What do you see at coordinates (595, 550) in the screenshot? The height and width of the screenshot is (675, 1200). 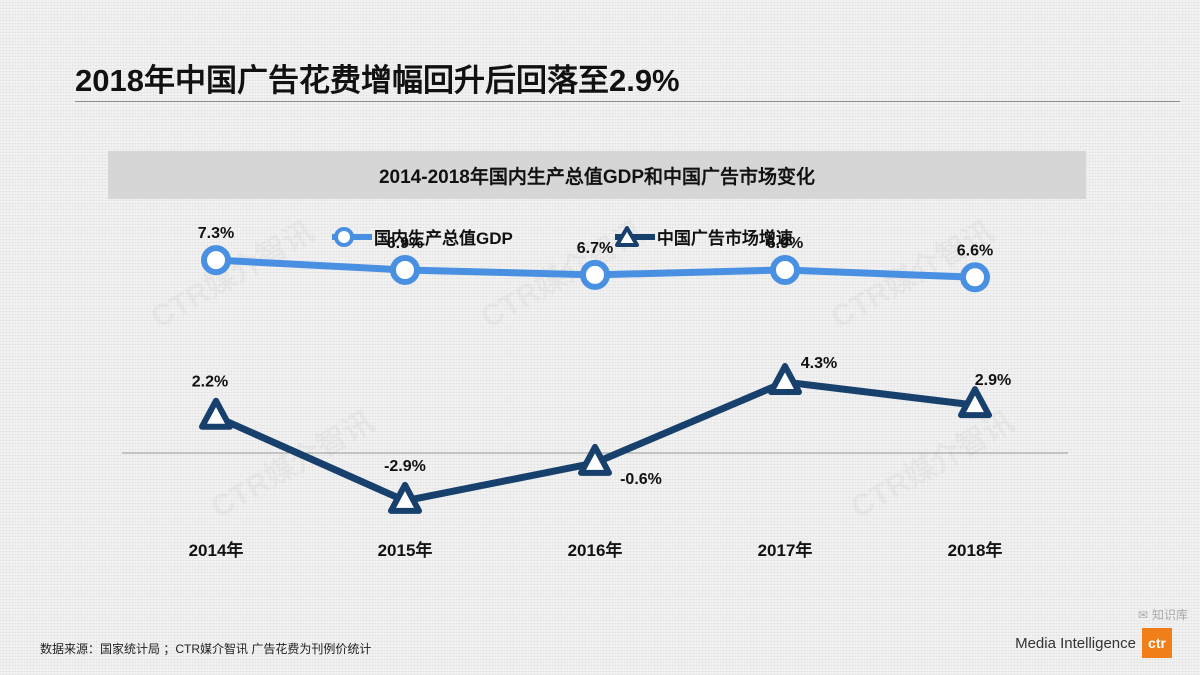 I see `x-tick-label-2016年: 2016年` at bounding box center [595, 550].